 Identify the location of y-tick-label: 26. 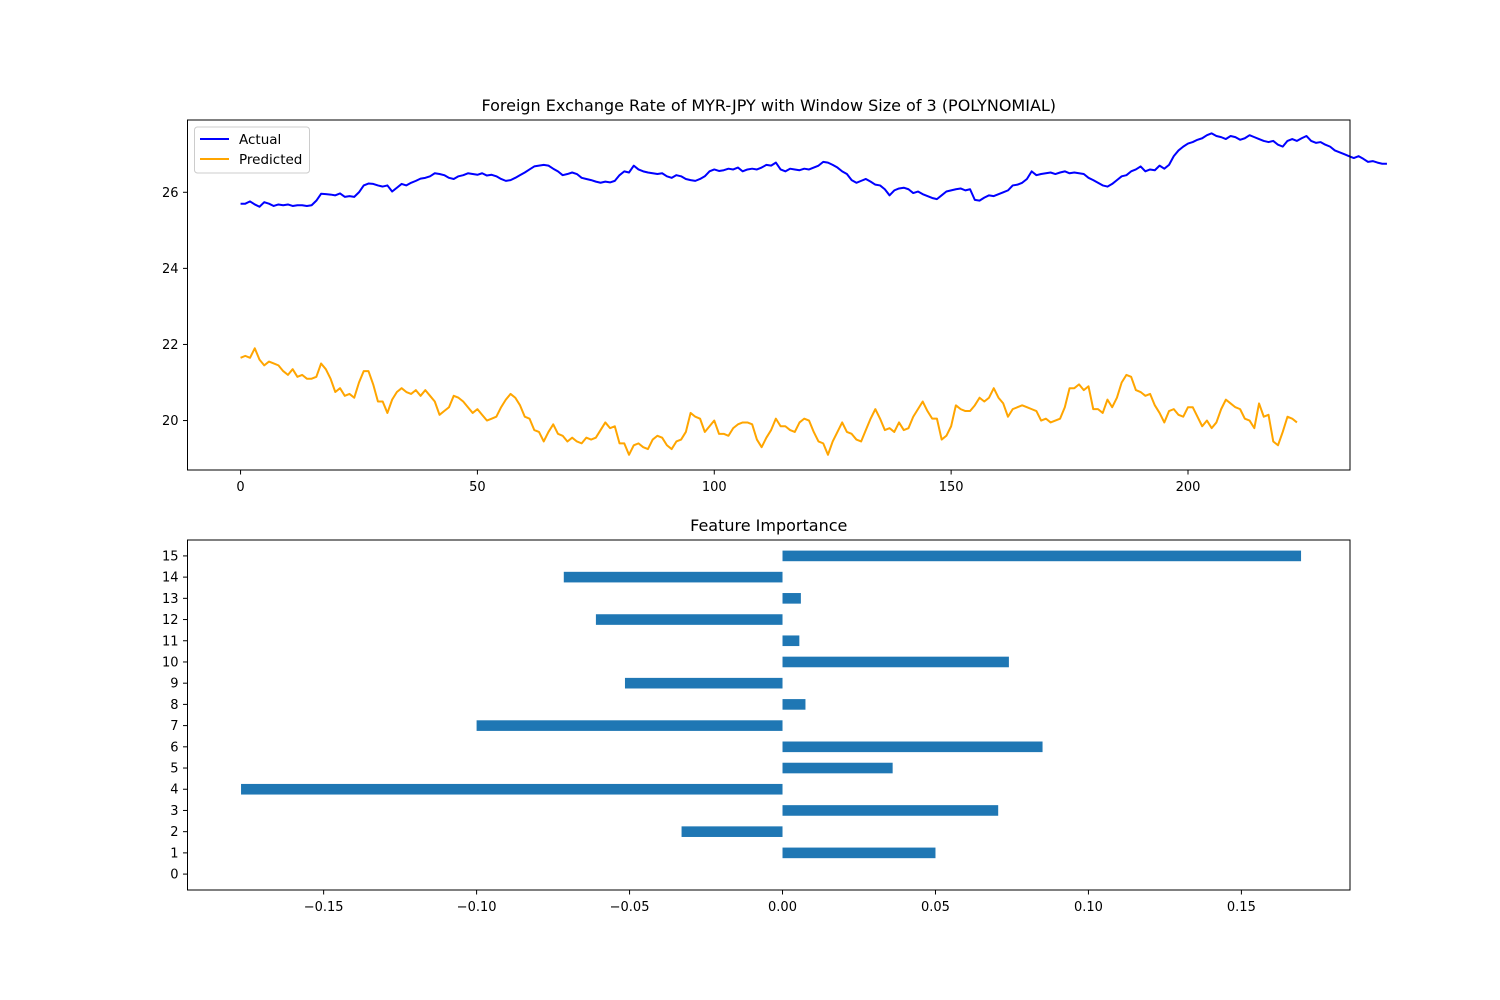
(170, 193).